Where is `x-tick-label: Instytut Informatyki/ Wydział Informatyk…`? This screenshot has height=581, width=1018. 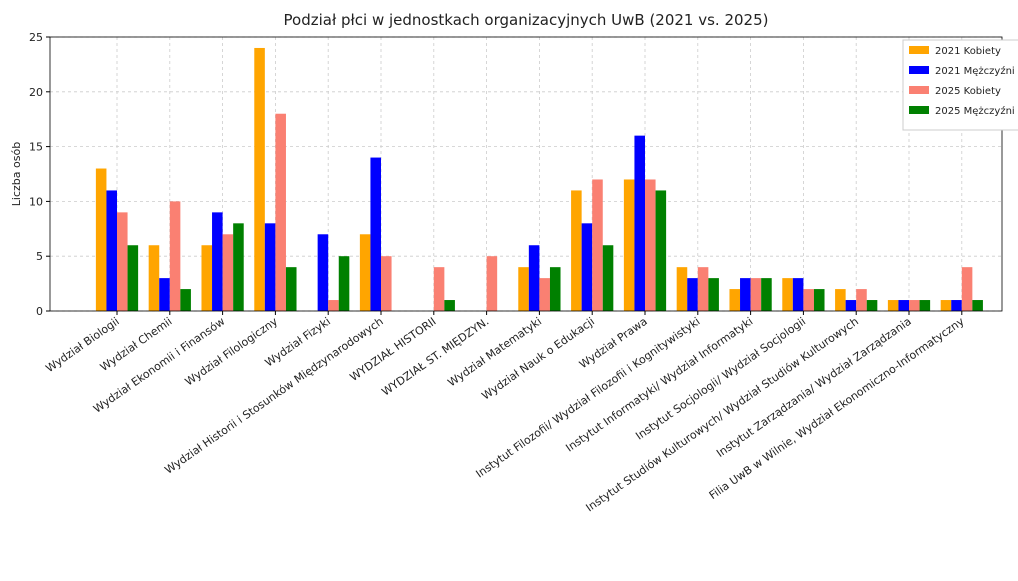
x-tick-label: Instytut Informatyki/ Wydział Informatyk… is located at coordinates (659, 385).